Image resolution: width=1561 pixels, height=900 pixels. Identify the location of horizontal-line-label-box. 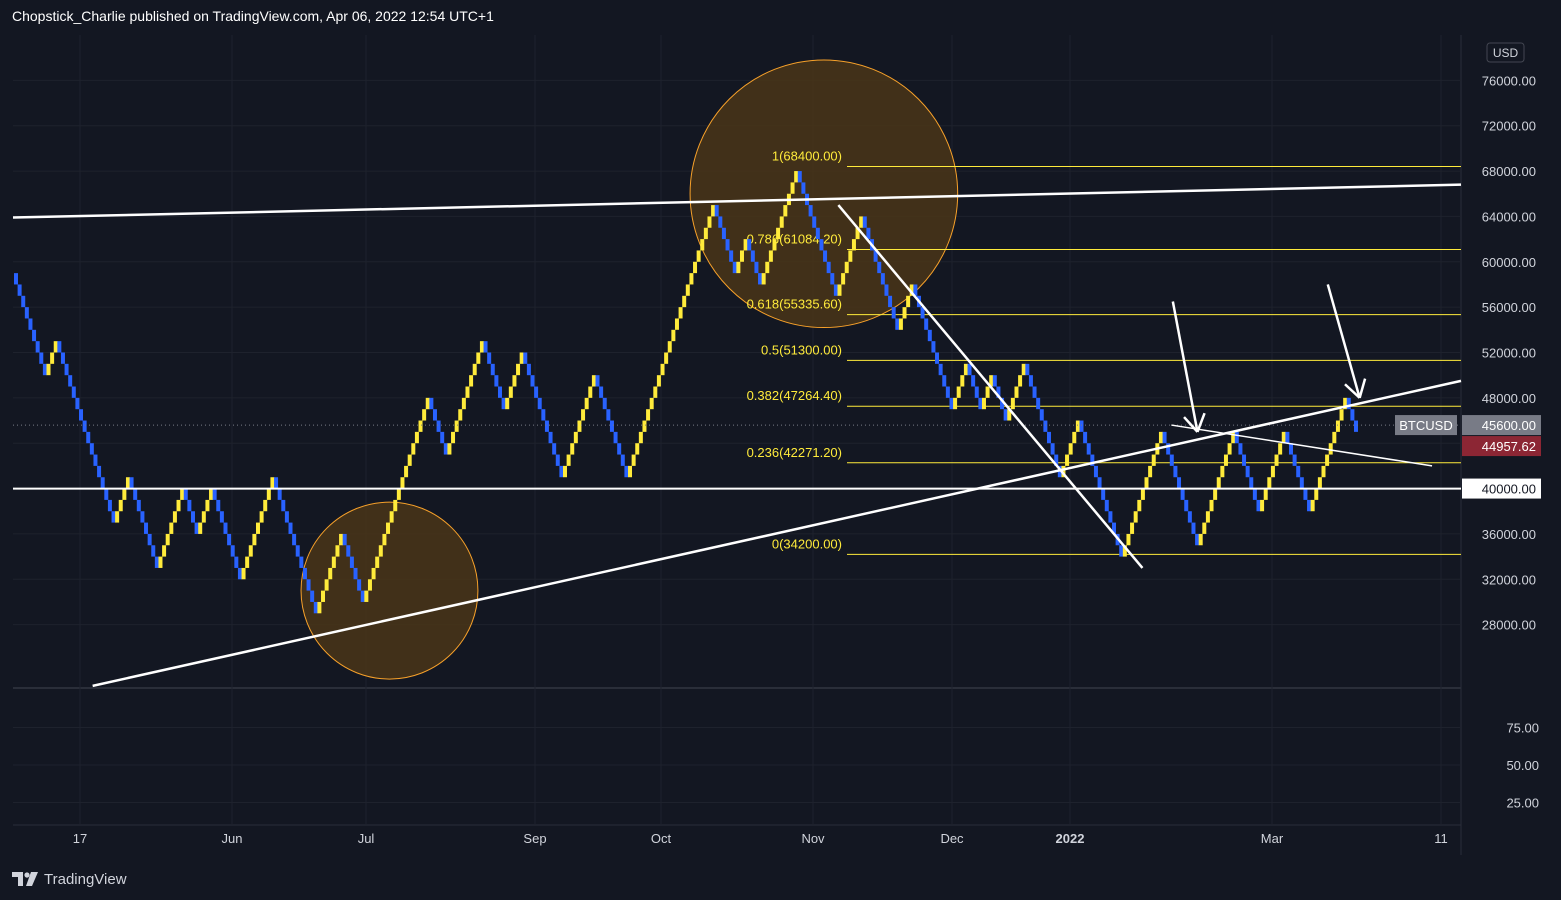
(1501, 488).